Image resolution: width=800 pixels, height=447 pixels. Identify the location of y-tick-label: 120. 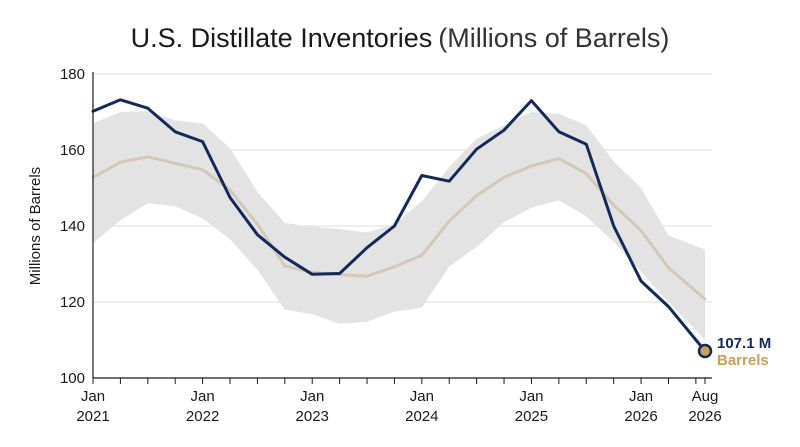
(72, 302).